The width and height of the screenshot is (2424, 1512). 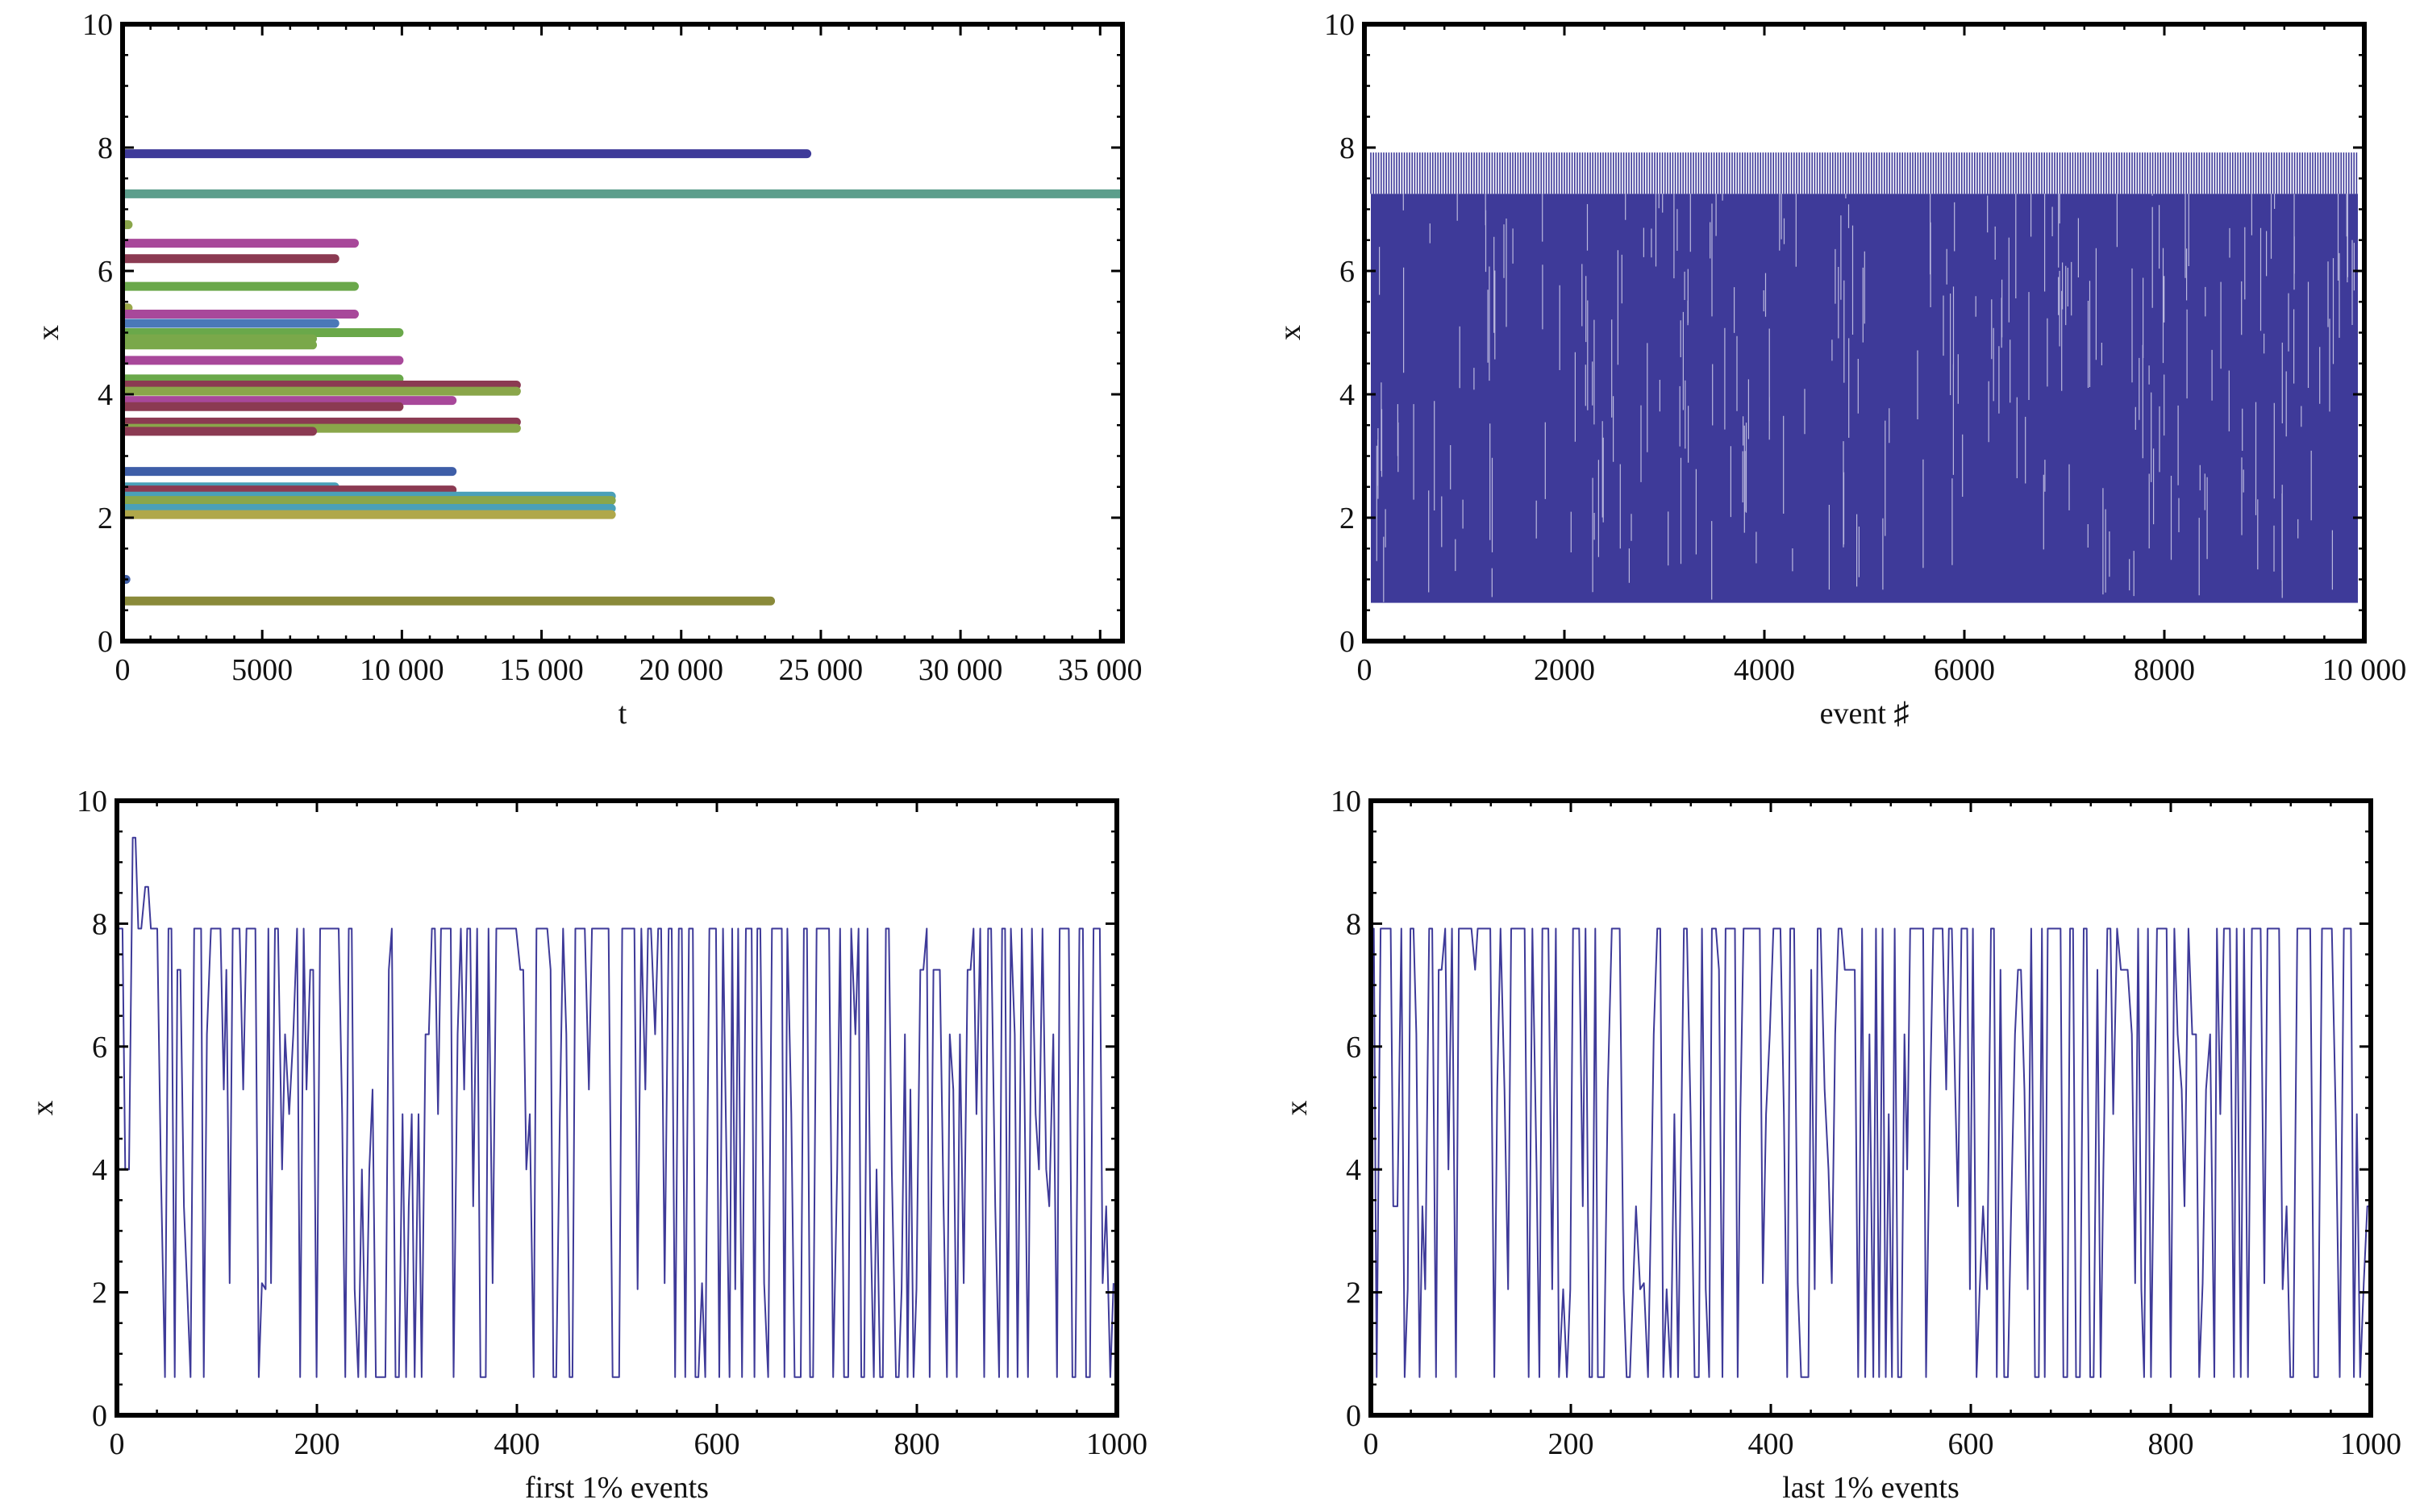 I want to click on x-tick-label: 25 000, so click(x=821, y=670).